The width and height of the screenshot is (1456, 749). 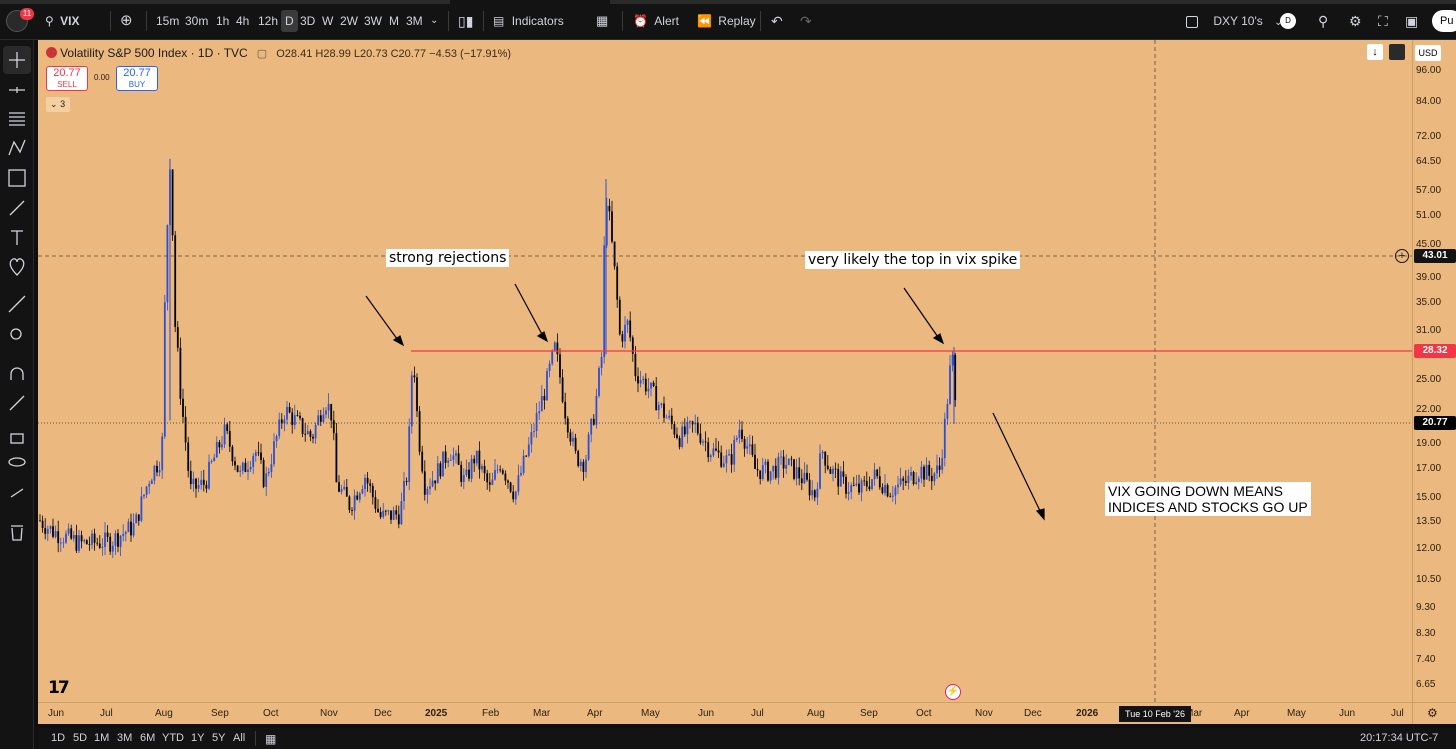 What do you see at coordinates (289, 21) in the screenshot?
I see `interval-d: D` at bounding box center [289, 21].